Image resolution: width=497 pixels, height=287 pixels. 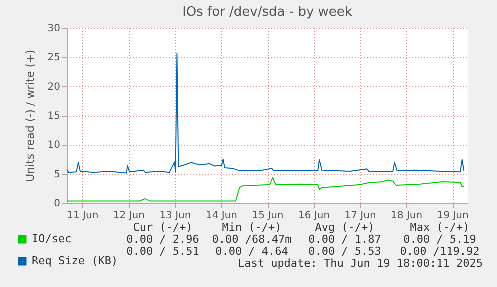 What do you see at coordinates (176, 216) in the screenshot?
I see `x-tick-label: 13 Jun` at bounding box center [176, 216].